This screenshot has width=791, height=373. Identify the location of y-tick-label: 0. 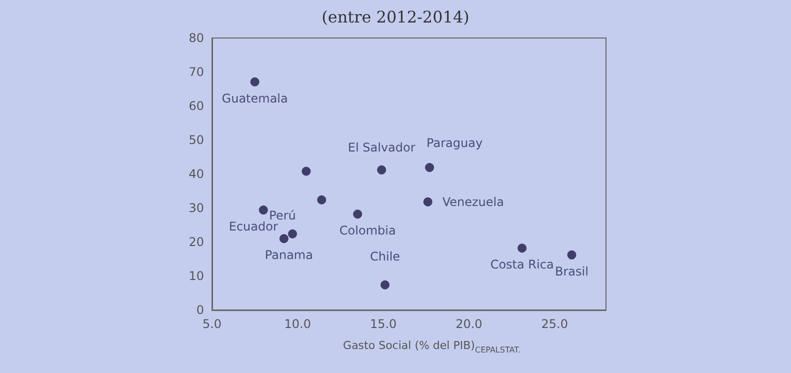
(200, 310).